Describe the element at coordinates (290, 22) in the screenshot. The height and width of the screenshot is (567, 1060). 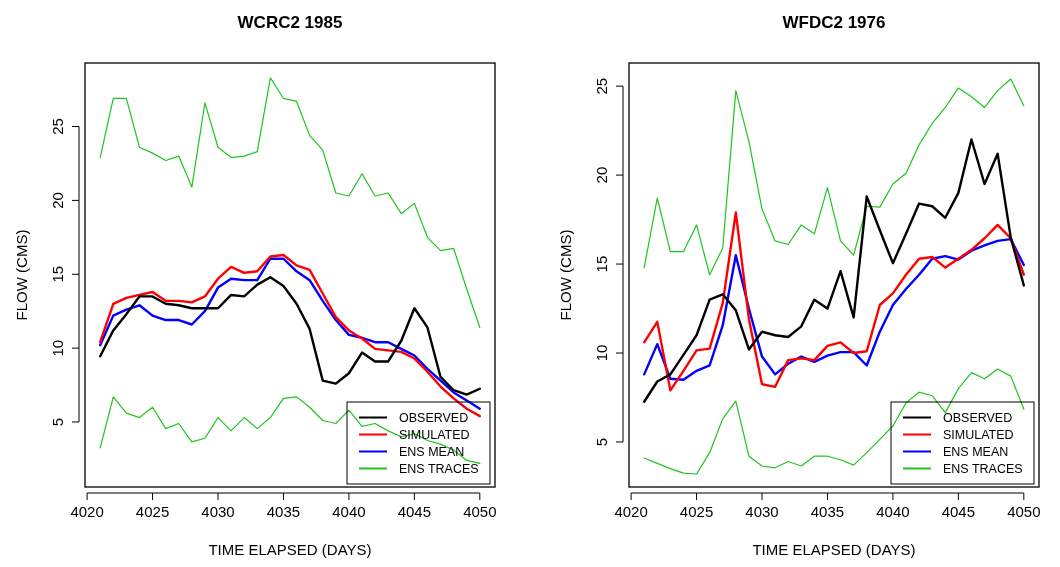
I see `chart-title: WCRC2 1985` at that location.